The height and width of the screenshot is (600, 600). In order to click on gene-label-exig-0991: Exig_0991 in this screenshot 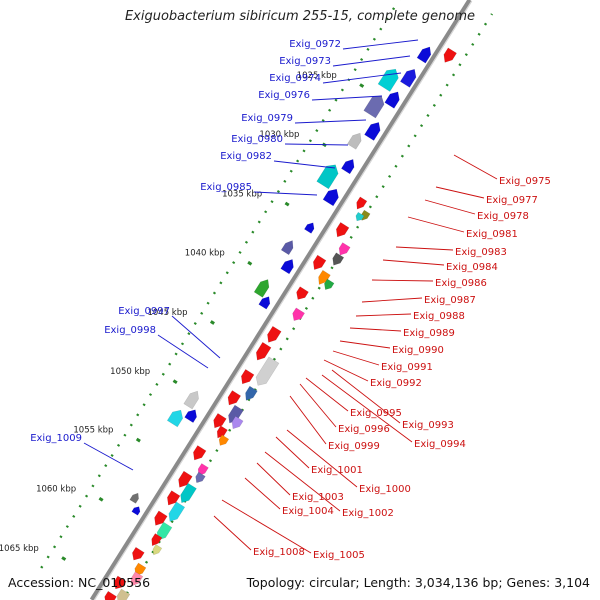, I will do `click(407, 367)`.